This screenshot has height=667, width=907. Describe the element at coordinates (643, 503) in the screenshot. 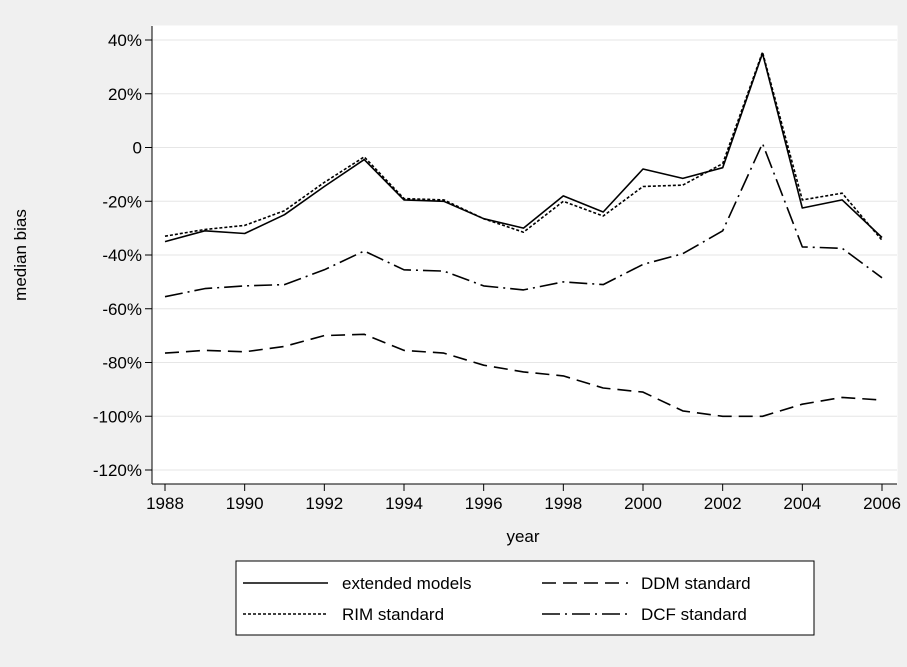

I see `x-tick-label: 2000` at that location.